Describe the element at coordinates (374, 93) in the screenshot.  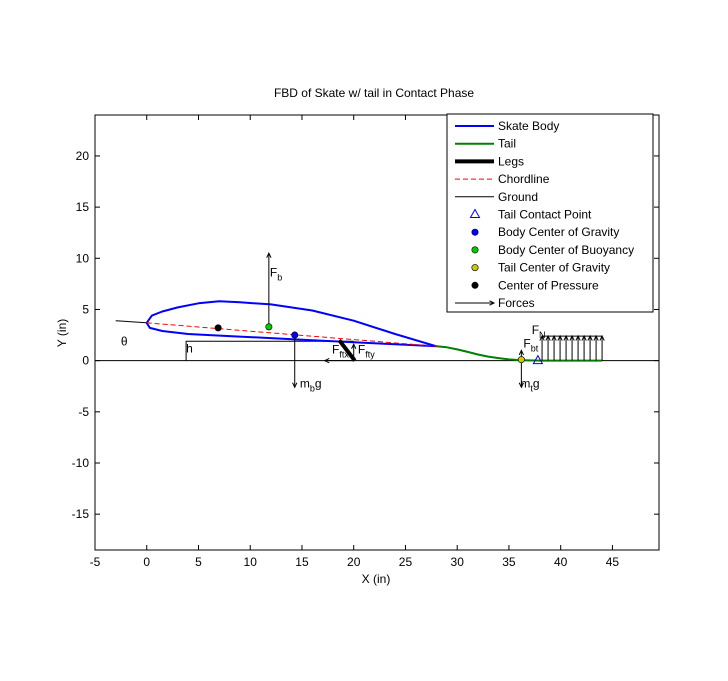
I see `chart-title: FBD of Skate w/ tail in Contact Phase` at that location.